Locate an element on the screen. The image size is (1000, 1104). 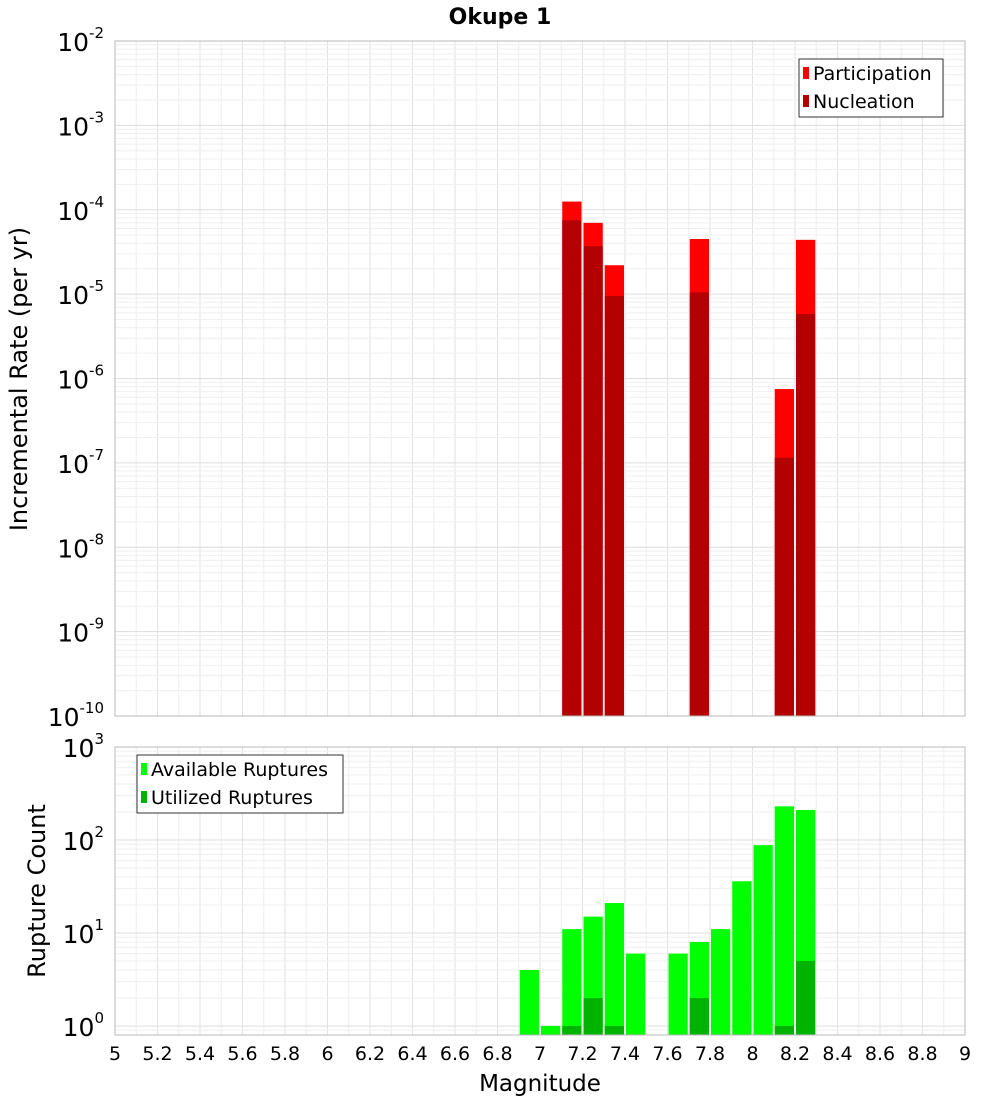
x-tick-label: 5.4 is located at coordinates (200, 1054).